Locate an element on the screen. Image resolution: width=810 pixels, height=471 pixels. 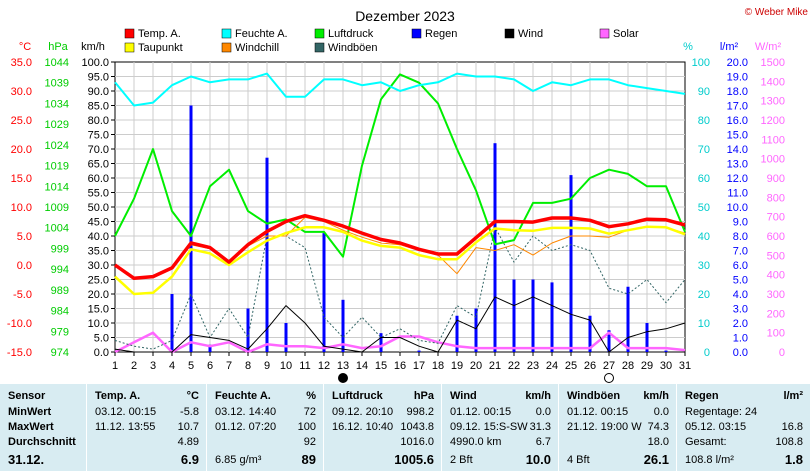
stats-value: 6.7 is located at coordinates (543, 442).